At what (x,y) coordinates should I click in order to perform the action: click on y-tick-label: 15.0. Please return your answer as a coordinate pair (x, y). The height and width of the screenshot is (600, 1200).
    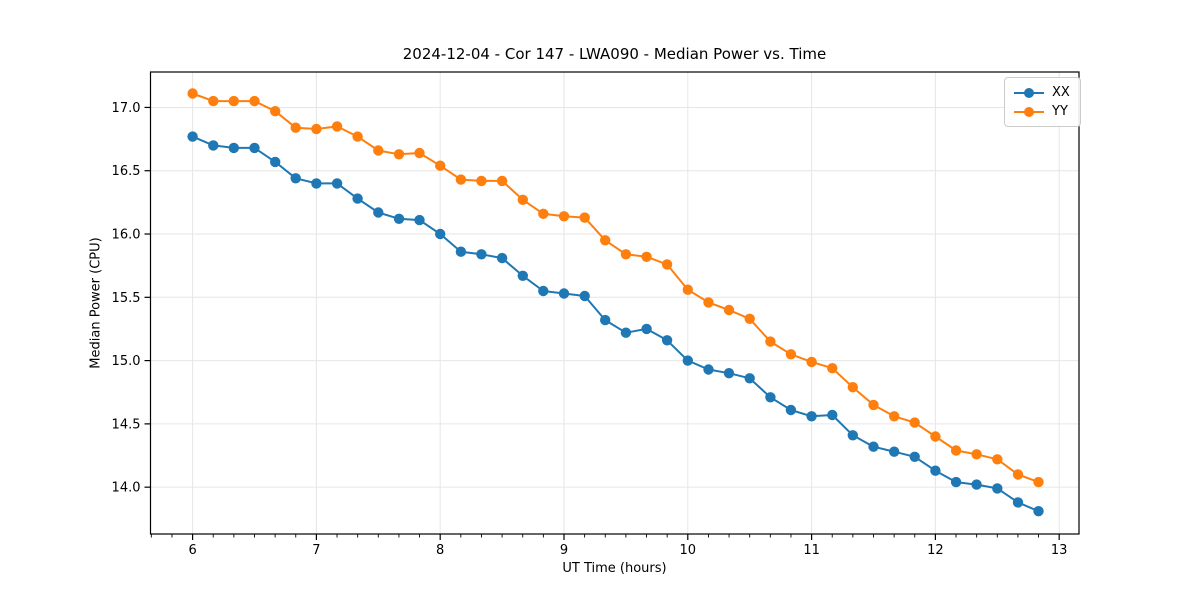
    Looking at the image, I should click on (126, 361).